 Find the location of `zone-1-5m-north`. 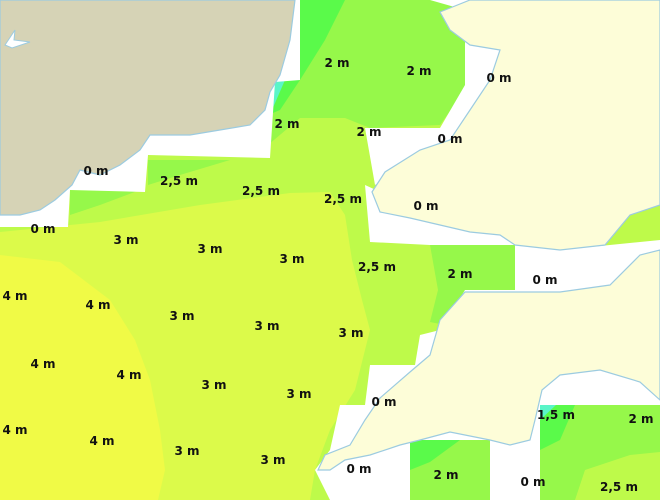

zone-1-5m-north is located at coordinates (306, 57).